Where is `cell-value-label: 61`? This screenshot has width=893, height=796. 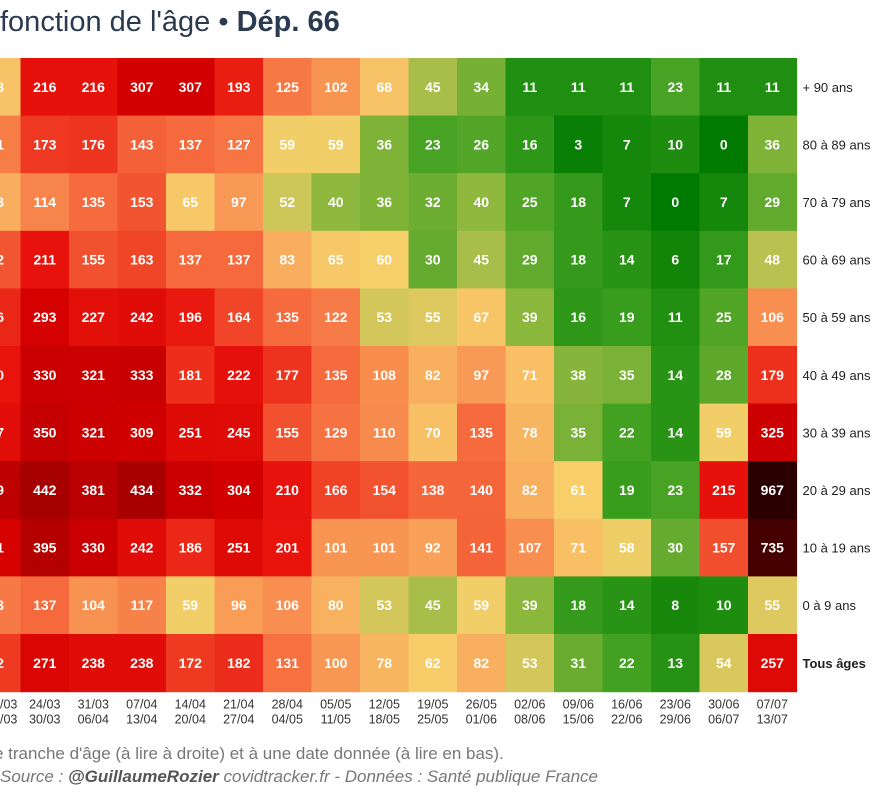
cell-value-label: 61 is located at coordinates (578, 490).